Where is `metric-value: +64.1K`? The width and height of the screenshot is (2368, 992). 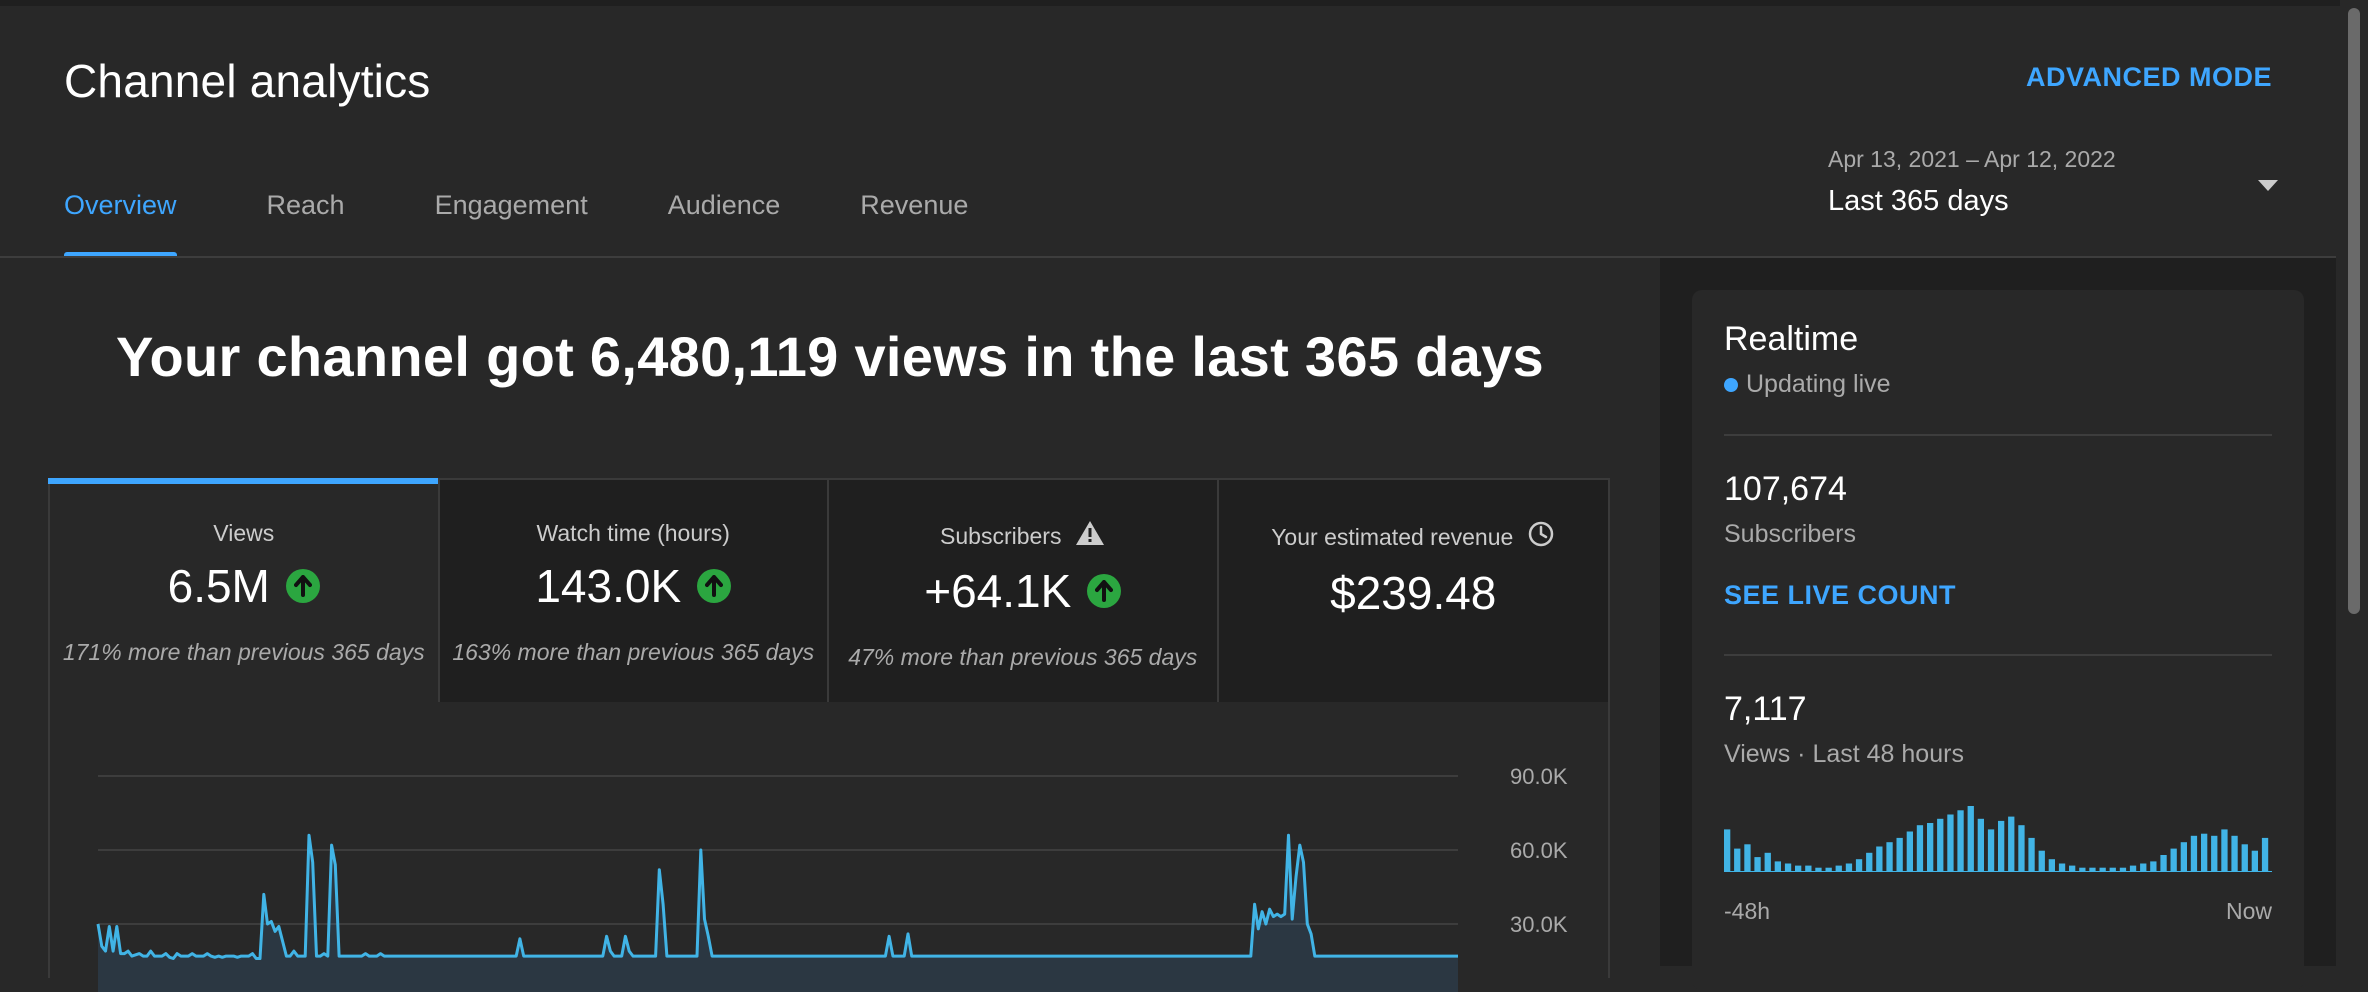
metric-value: +64.1K is located at coordinates (998, 591).